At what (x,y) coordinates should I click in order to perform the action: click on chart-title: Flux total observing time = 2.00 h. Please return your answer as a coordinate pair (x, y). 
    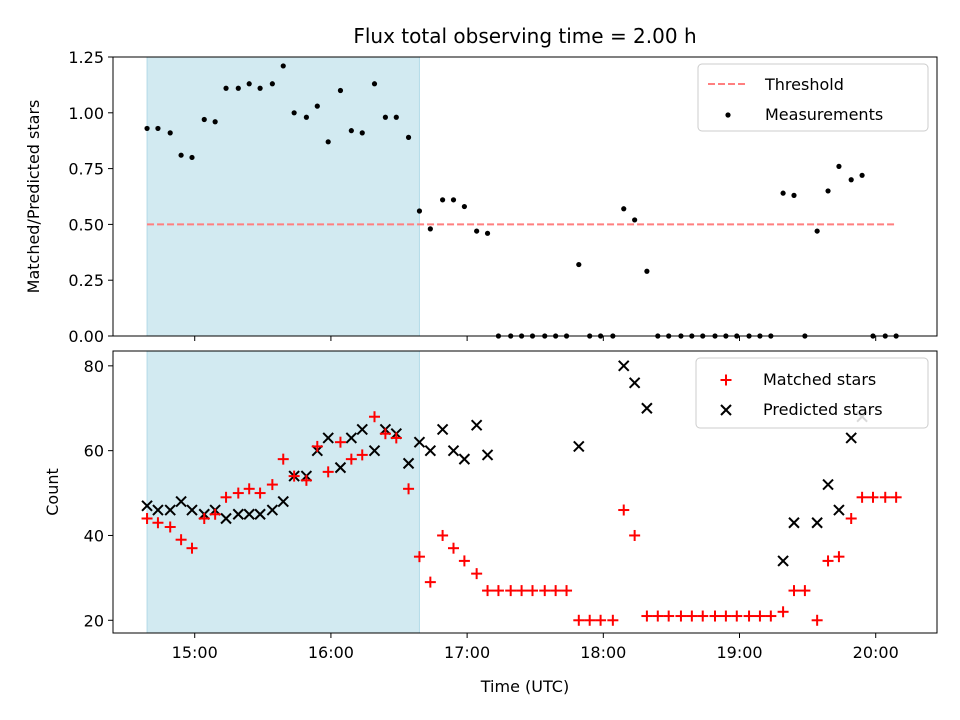
    Looking at the image, I should click on (524, 36).